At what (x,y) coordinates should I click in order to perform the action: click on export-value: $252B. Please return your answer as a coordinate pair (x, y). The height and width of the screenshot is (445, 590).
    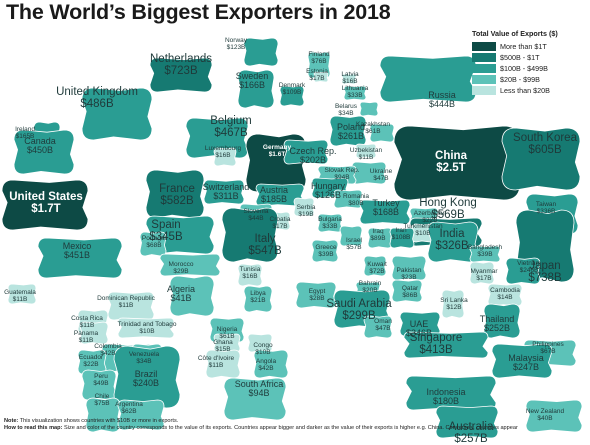
    Looking at the image, I should click on (497, 328).